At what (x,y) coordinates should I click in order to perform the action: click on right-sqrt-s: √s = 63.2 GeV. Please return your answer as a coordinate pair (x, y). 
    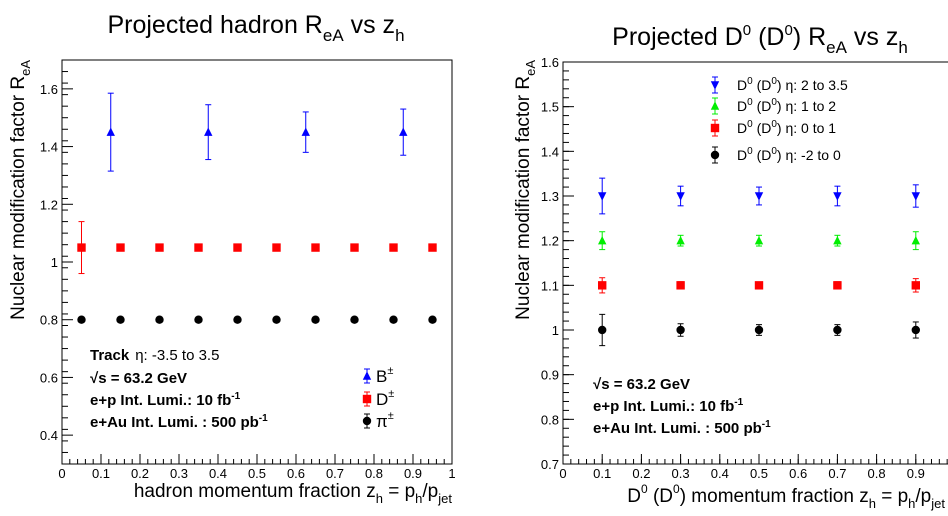
    Looking at the image, I should click on (641, 384).